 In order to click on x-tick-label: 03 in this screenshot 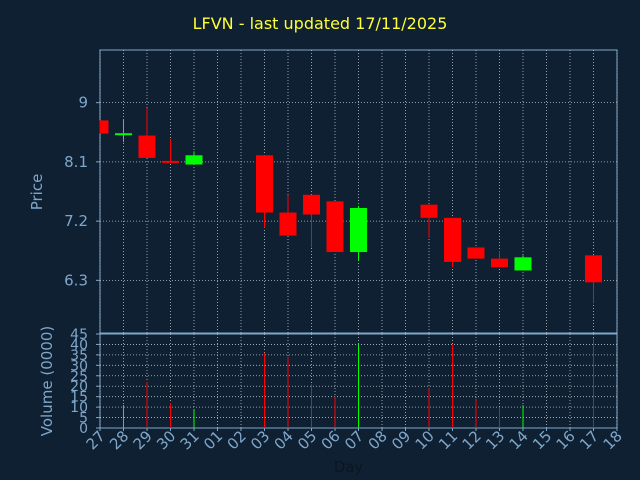, I will do `click(260, 440)`.